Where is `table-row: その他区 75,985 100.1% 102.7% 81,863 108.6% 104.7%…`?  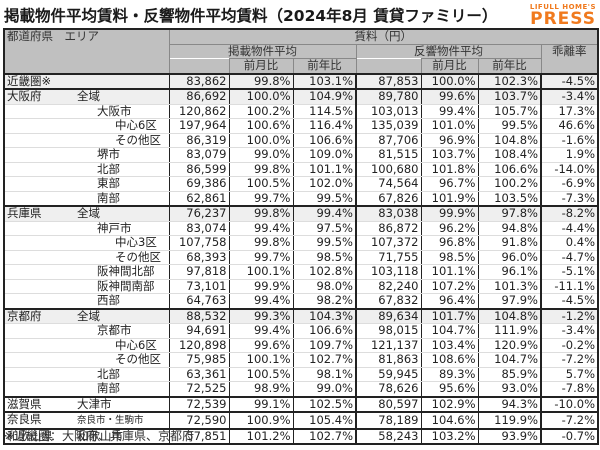
table-row: その他区 75,985 100.1% 102.7% 81,863 108.6% 104.7%… is located at coordinates (301, 360).